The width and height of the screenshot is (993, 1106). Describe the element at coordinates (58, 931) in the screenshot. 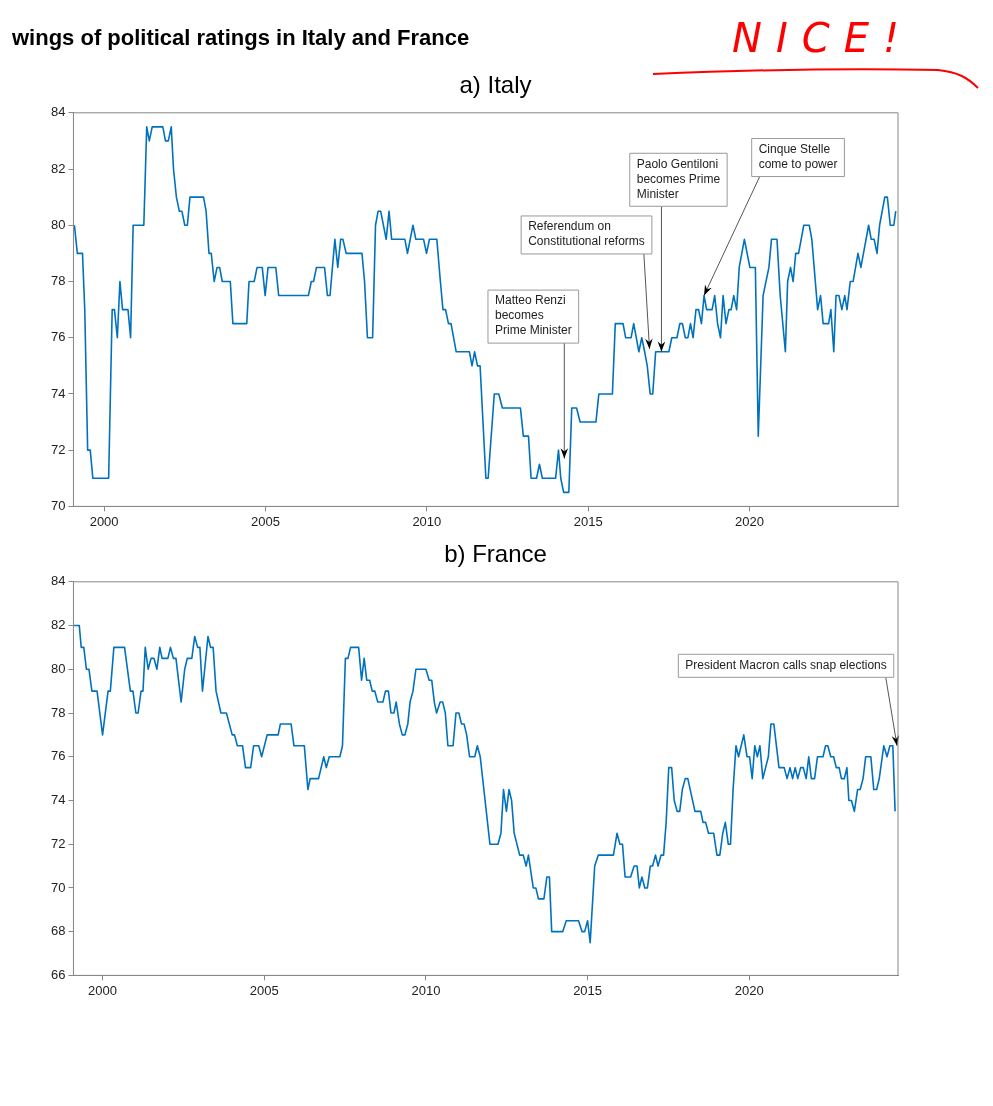

I see `y-tick-label: 68` at that location.